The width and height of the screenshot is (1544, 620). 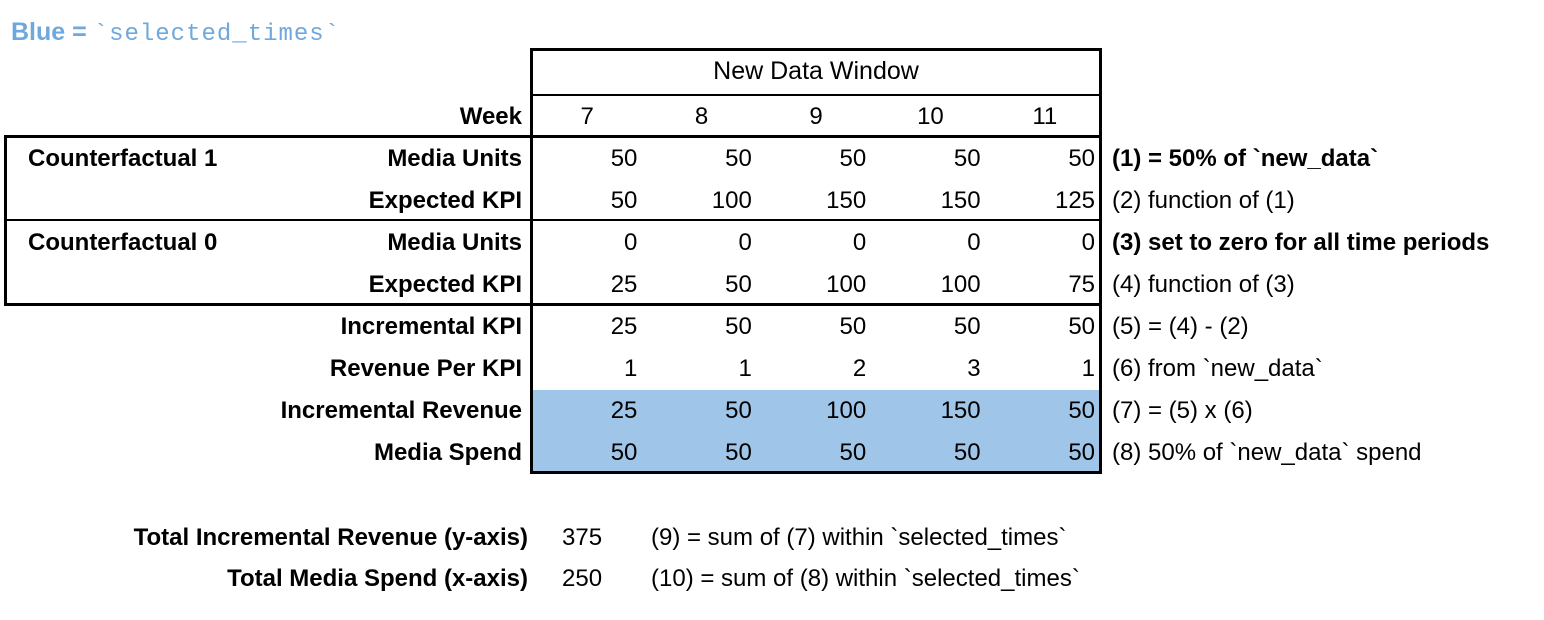 I want to click on table-row: 50 100 150 150 125, so click(x=816, y=201).